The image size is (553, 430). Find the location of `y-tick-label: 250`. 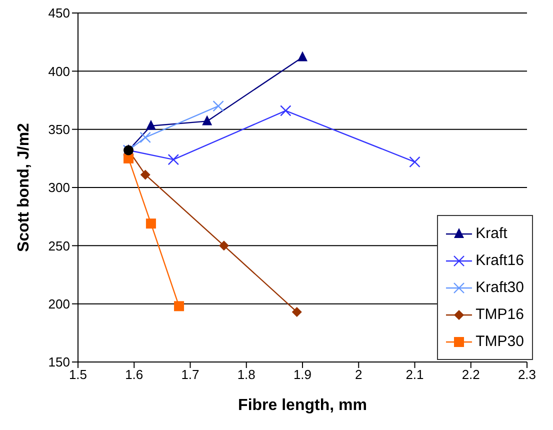

y-tick-label: 250 is located at coordinates (59, 246).